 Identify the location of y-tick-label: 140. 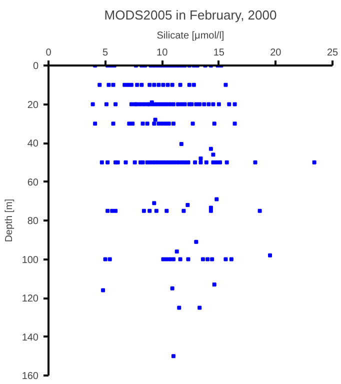
(30, 338).